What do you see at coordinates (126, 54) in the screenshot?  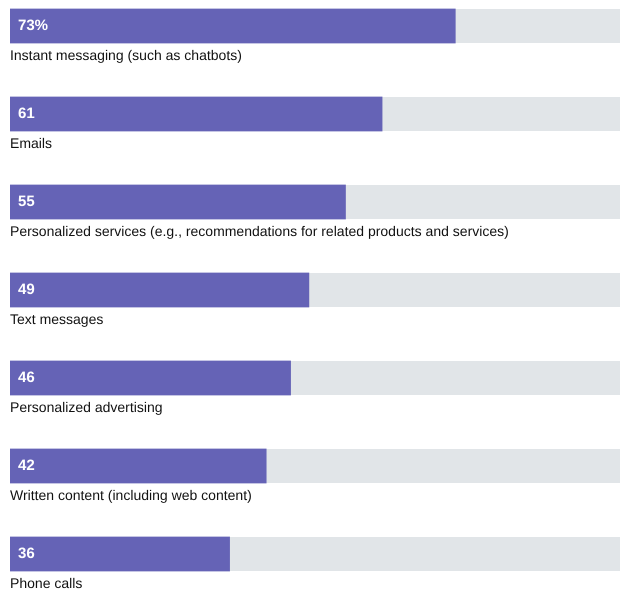 I see `y-tick-label: Instant messaging (such as chatbots)` at bounding box center [126, 54].